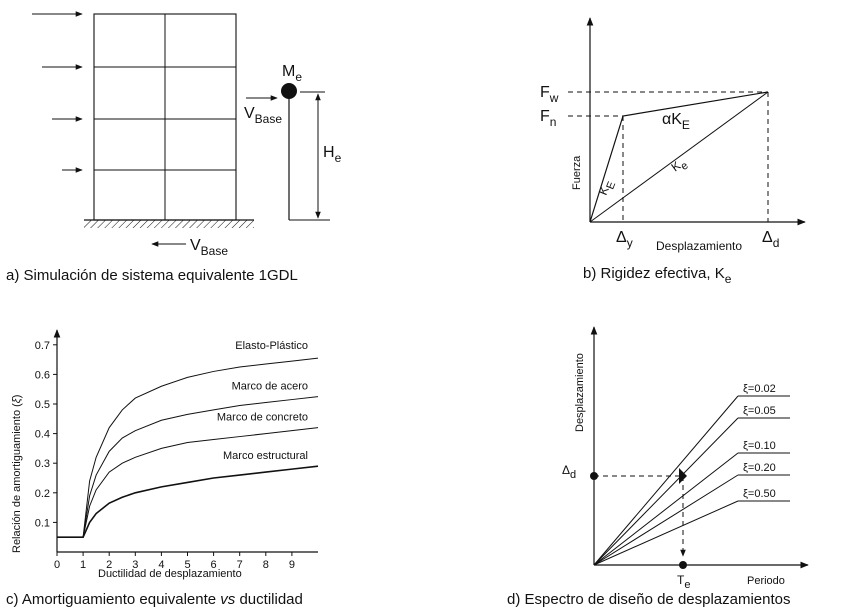 This screenshot has height=610, width=845. Describe the element at coordinates (332, 154) in the screenshot. I see `height-label: He` at that location.